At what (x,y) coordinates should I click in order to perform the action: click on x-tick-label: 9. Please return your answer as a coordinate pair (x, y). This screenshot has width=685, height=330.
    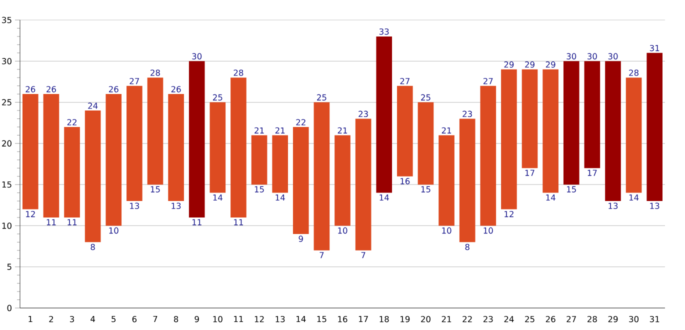
    Looking at the image, I should click on (196, 319).